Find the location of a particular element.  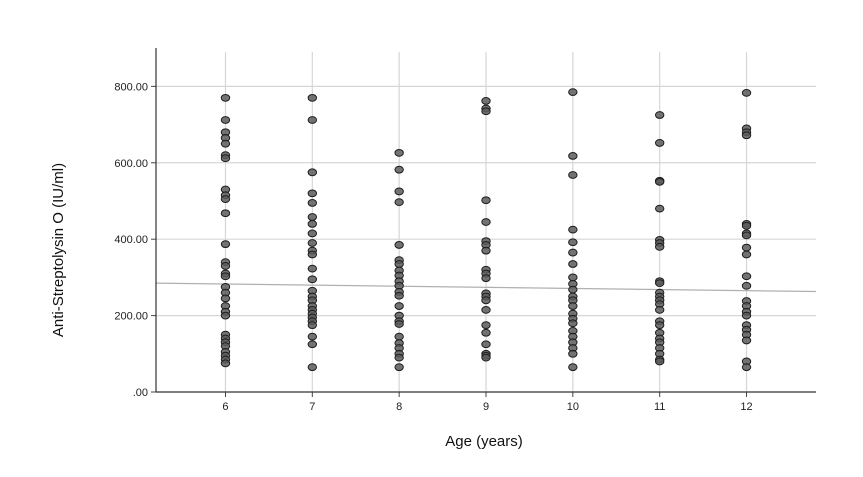

x-tick-label: 7 is located at coordinates (312, 407).